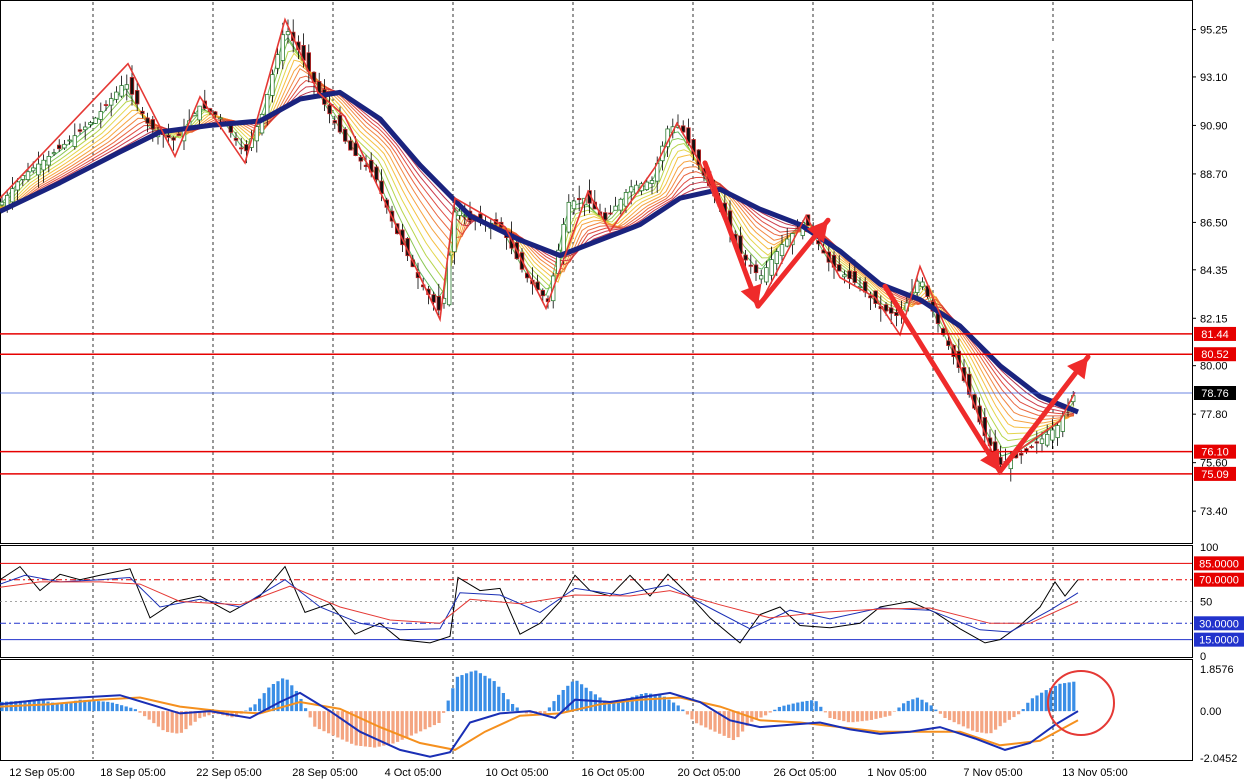  What do you see at coordinates (1215, 475) in the screenshot?
I see `level-tag-label: 75.09` at bounding box center [1215, 475].